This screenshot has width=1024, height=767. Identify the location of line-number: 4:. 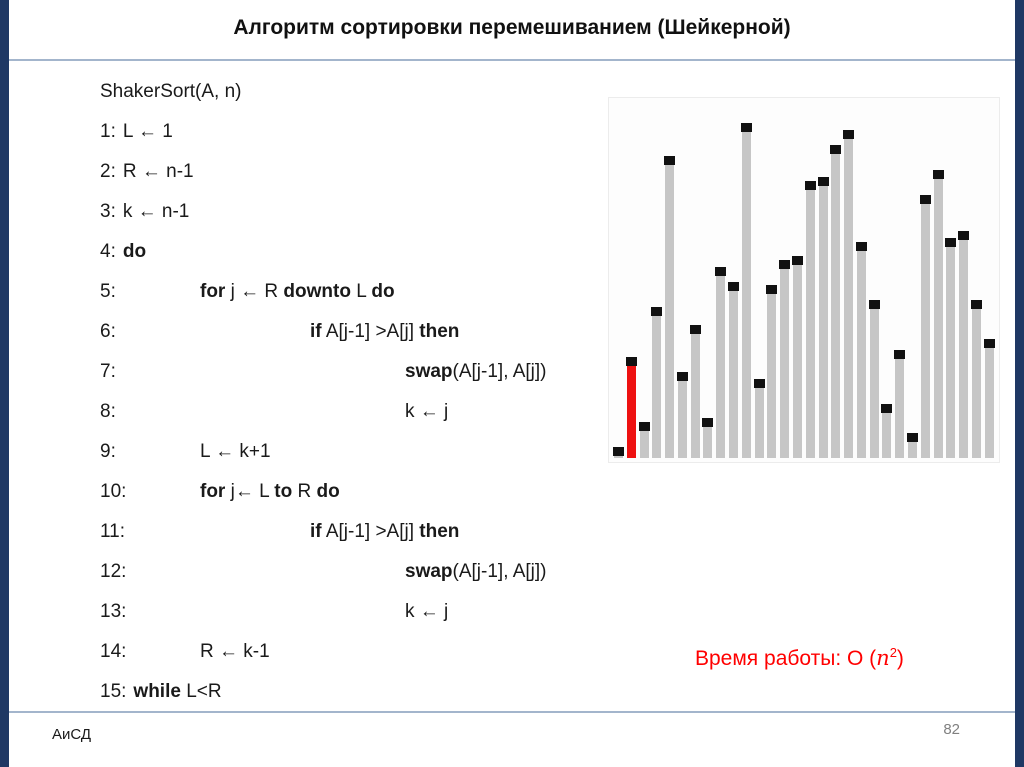
(108, 251).